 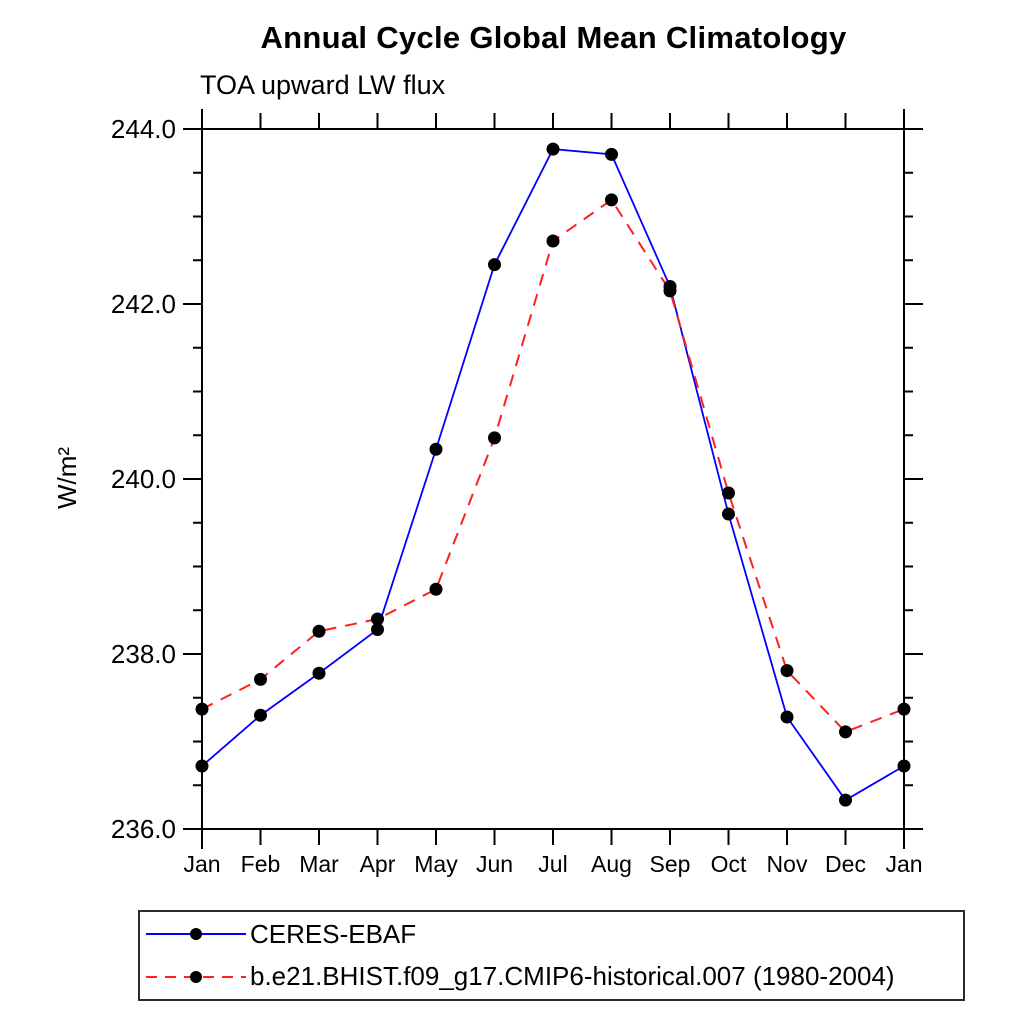 What do you see at coordinates (378, 864) in the screenshot?
I see `x-tick-label: Apr` at bounding box center [378, 864].